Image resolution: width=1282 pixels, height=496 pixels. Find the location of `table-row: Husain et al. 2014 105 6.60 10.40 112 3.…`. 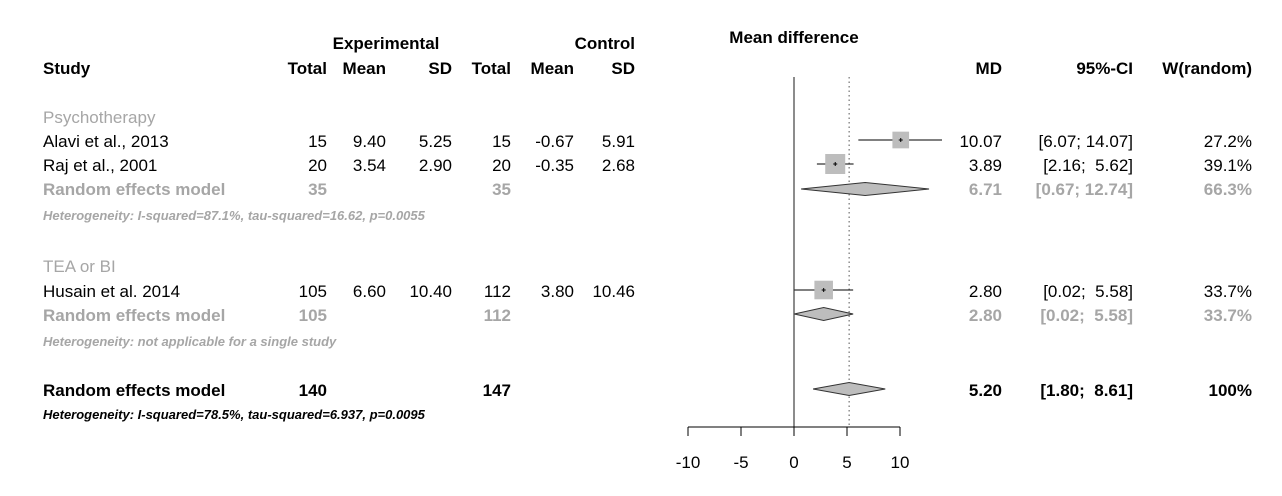

table-row: Husain et al. 2014 105 6.60 10.40 112 3.… is located at coordinates (647, 291).